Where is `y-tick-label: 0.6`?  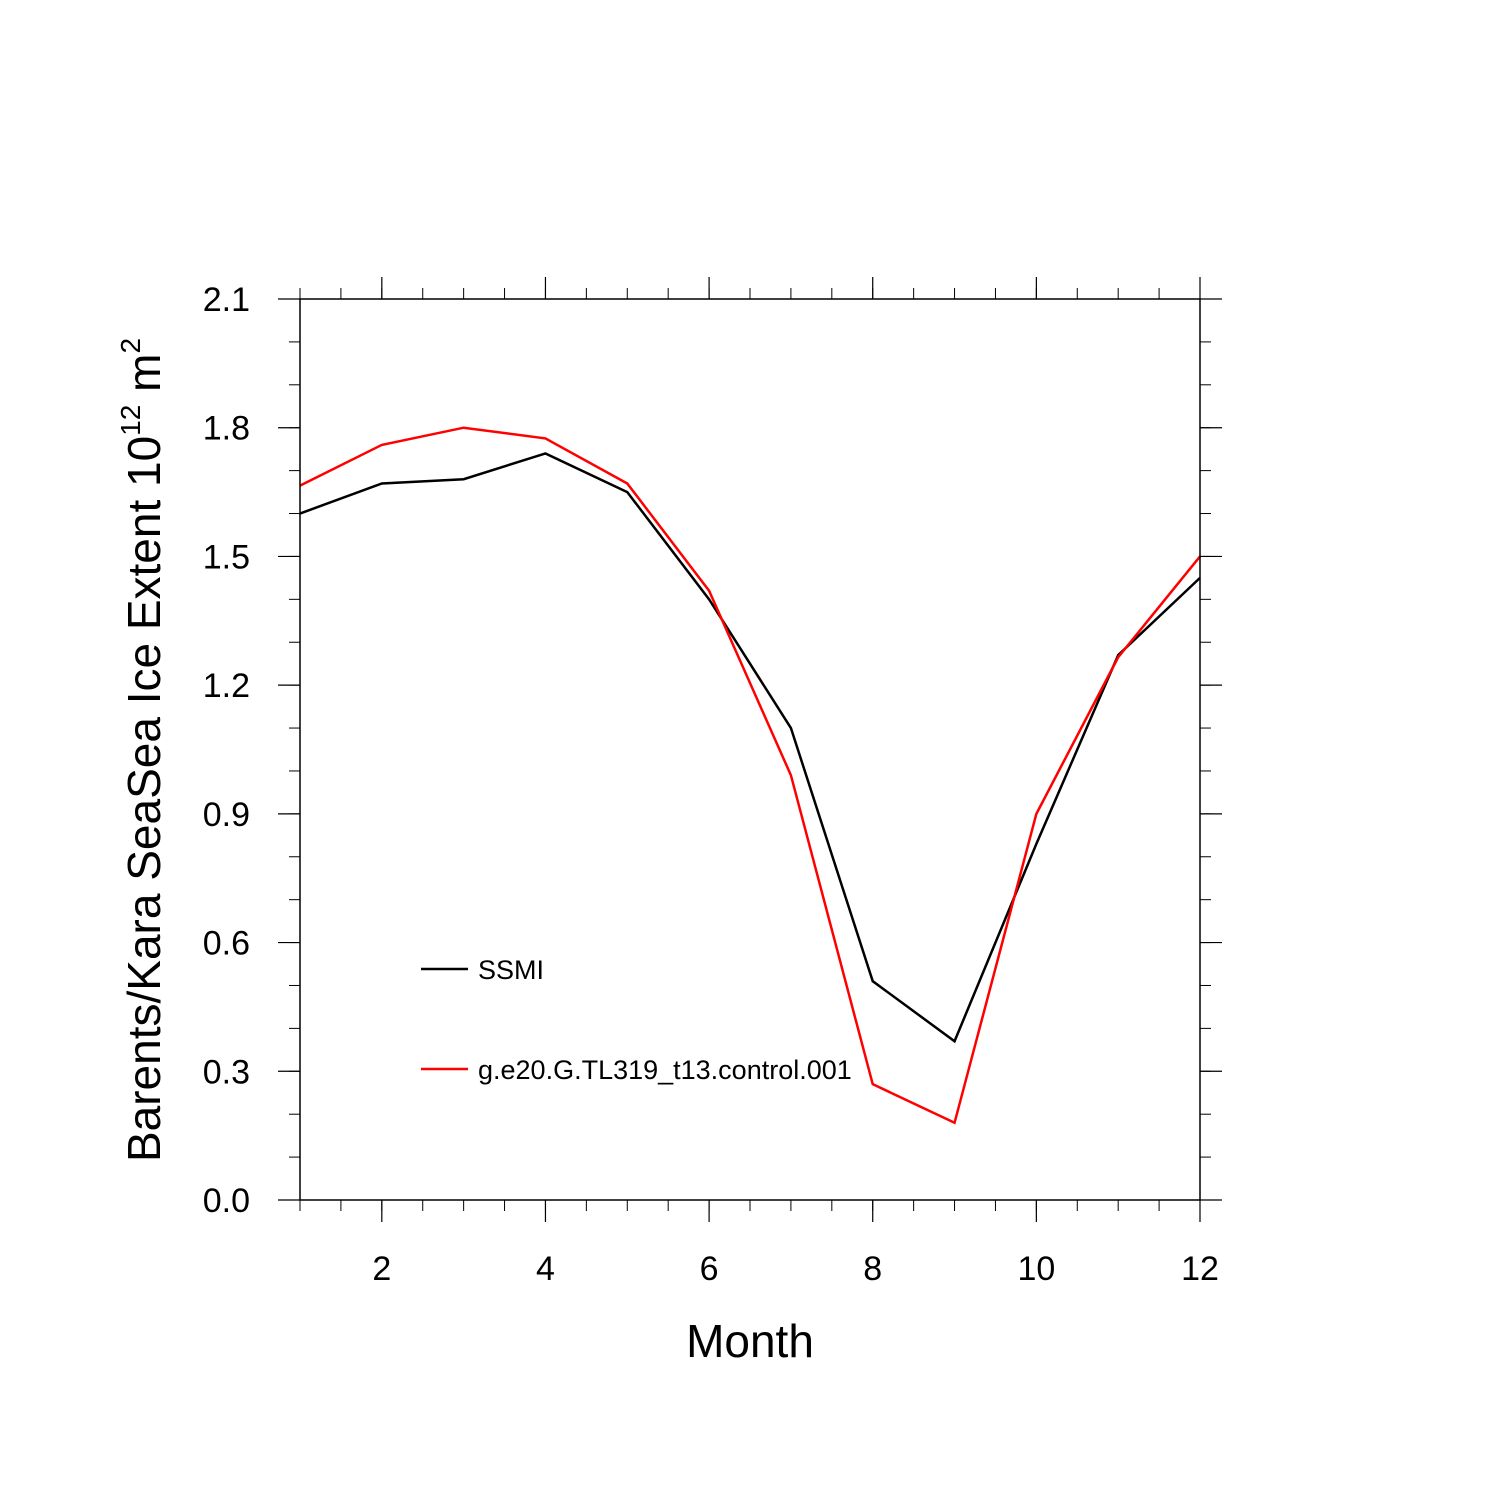 y-tick-label: 0.6 is located at coordinates (226, 944).